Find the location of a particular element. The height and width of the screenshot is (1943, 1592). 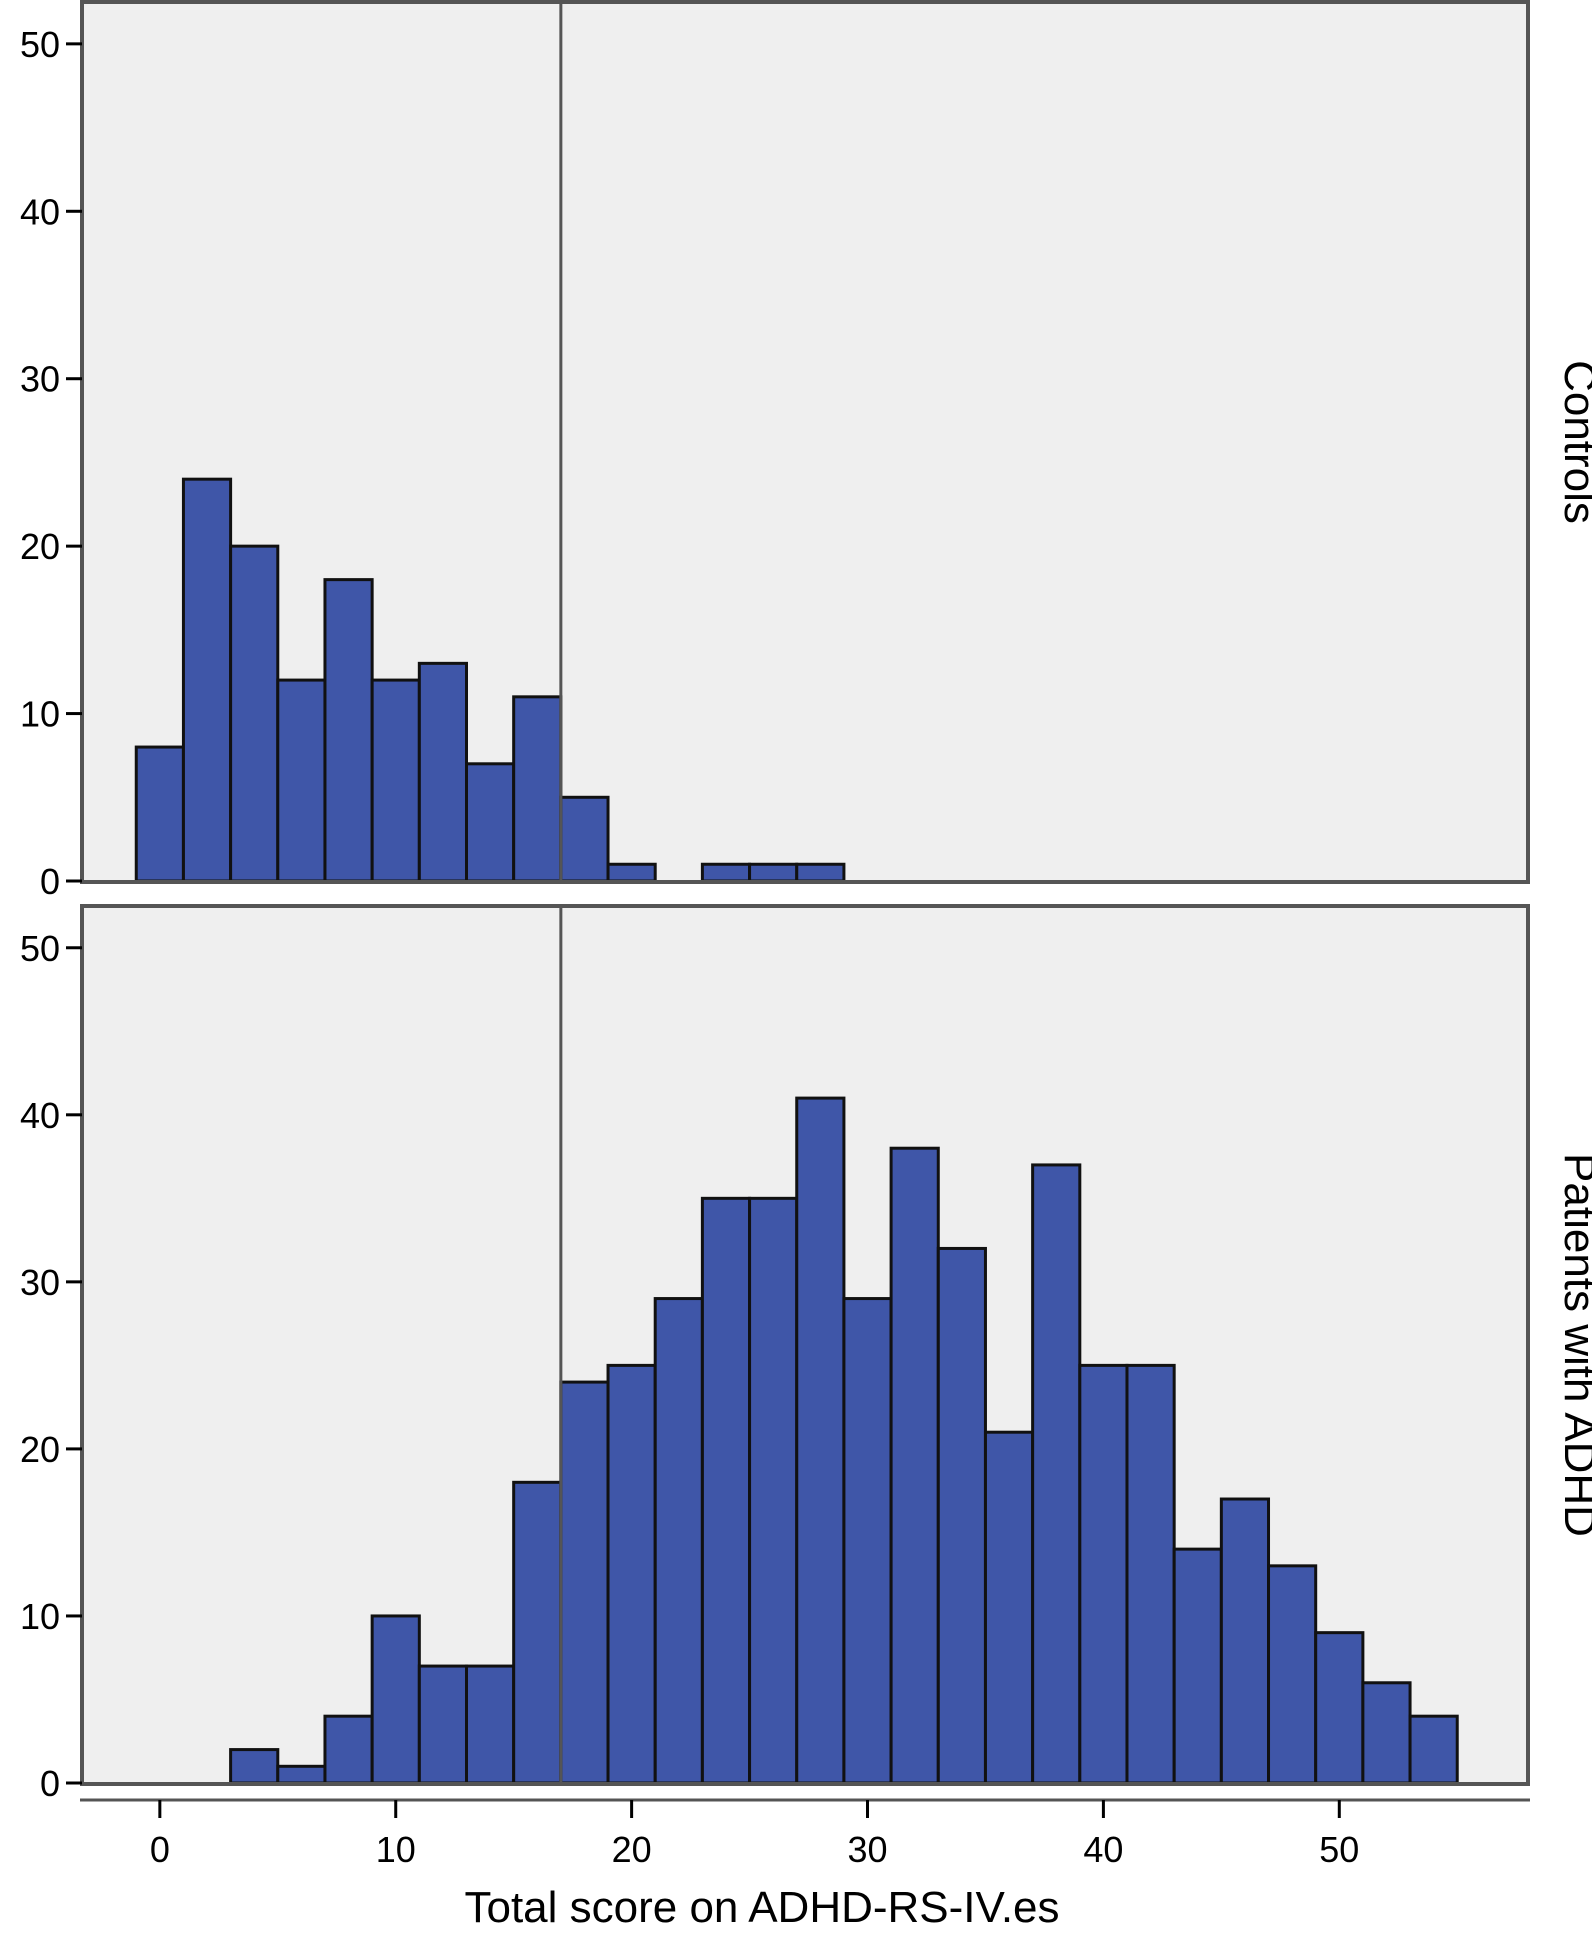

x-tick-label: 40 is located at coordinates (1103, 1849).